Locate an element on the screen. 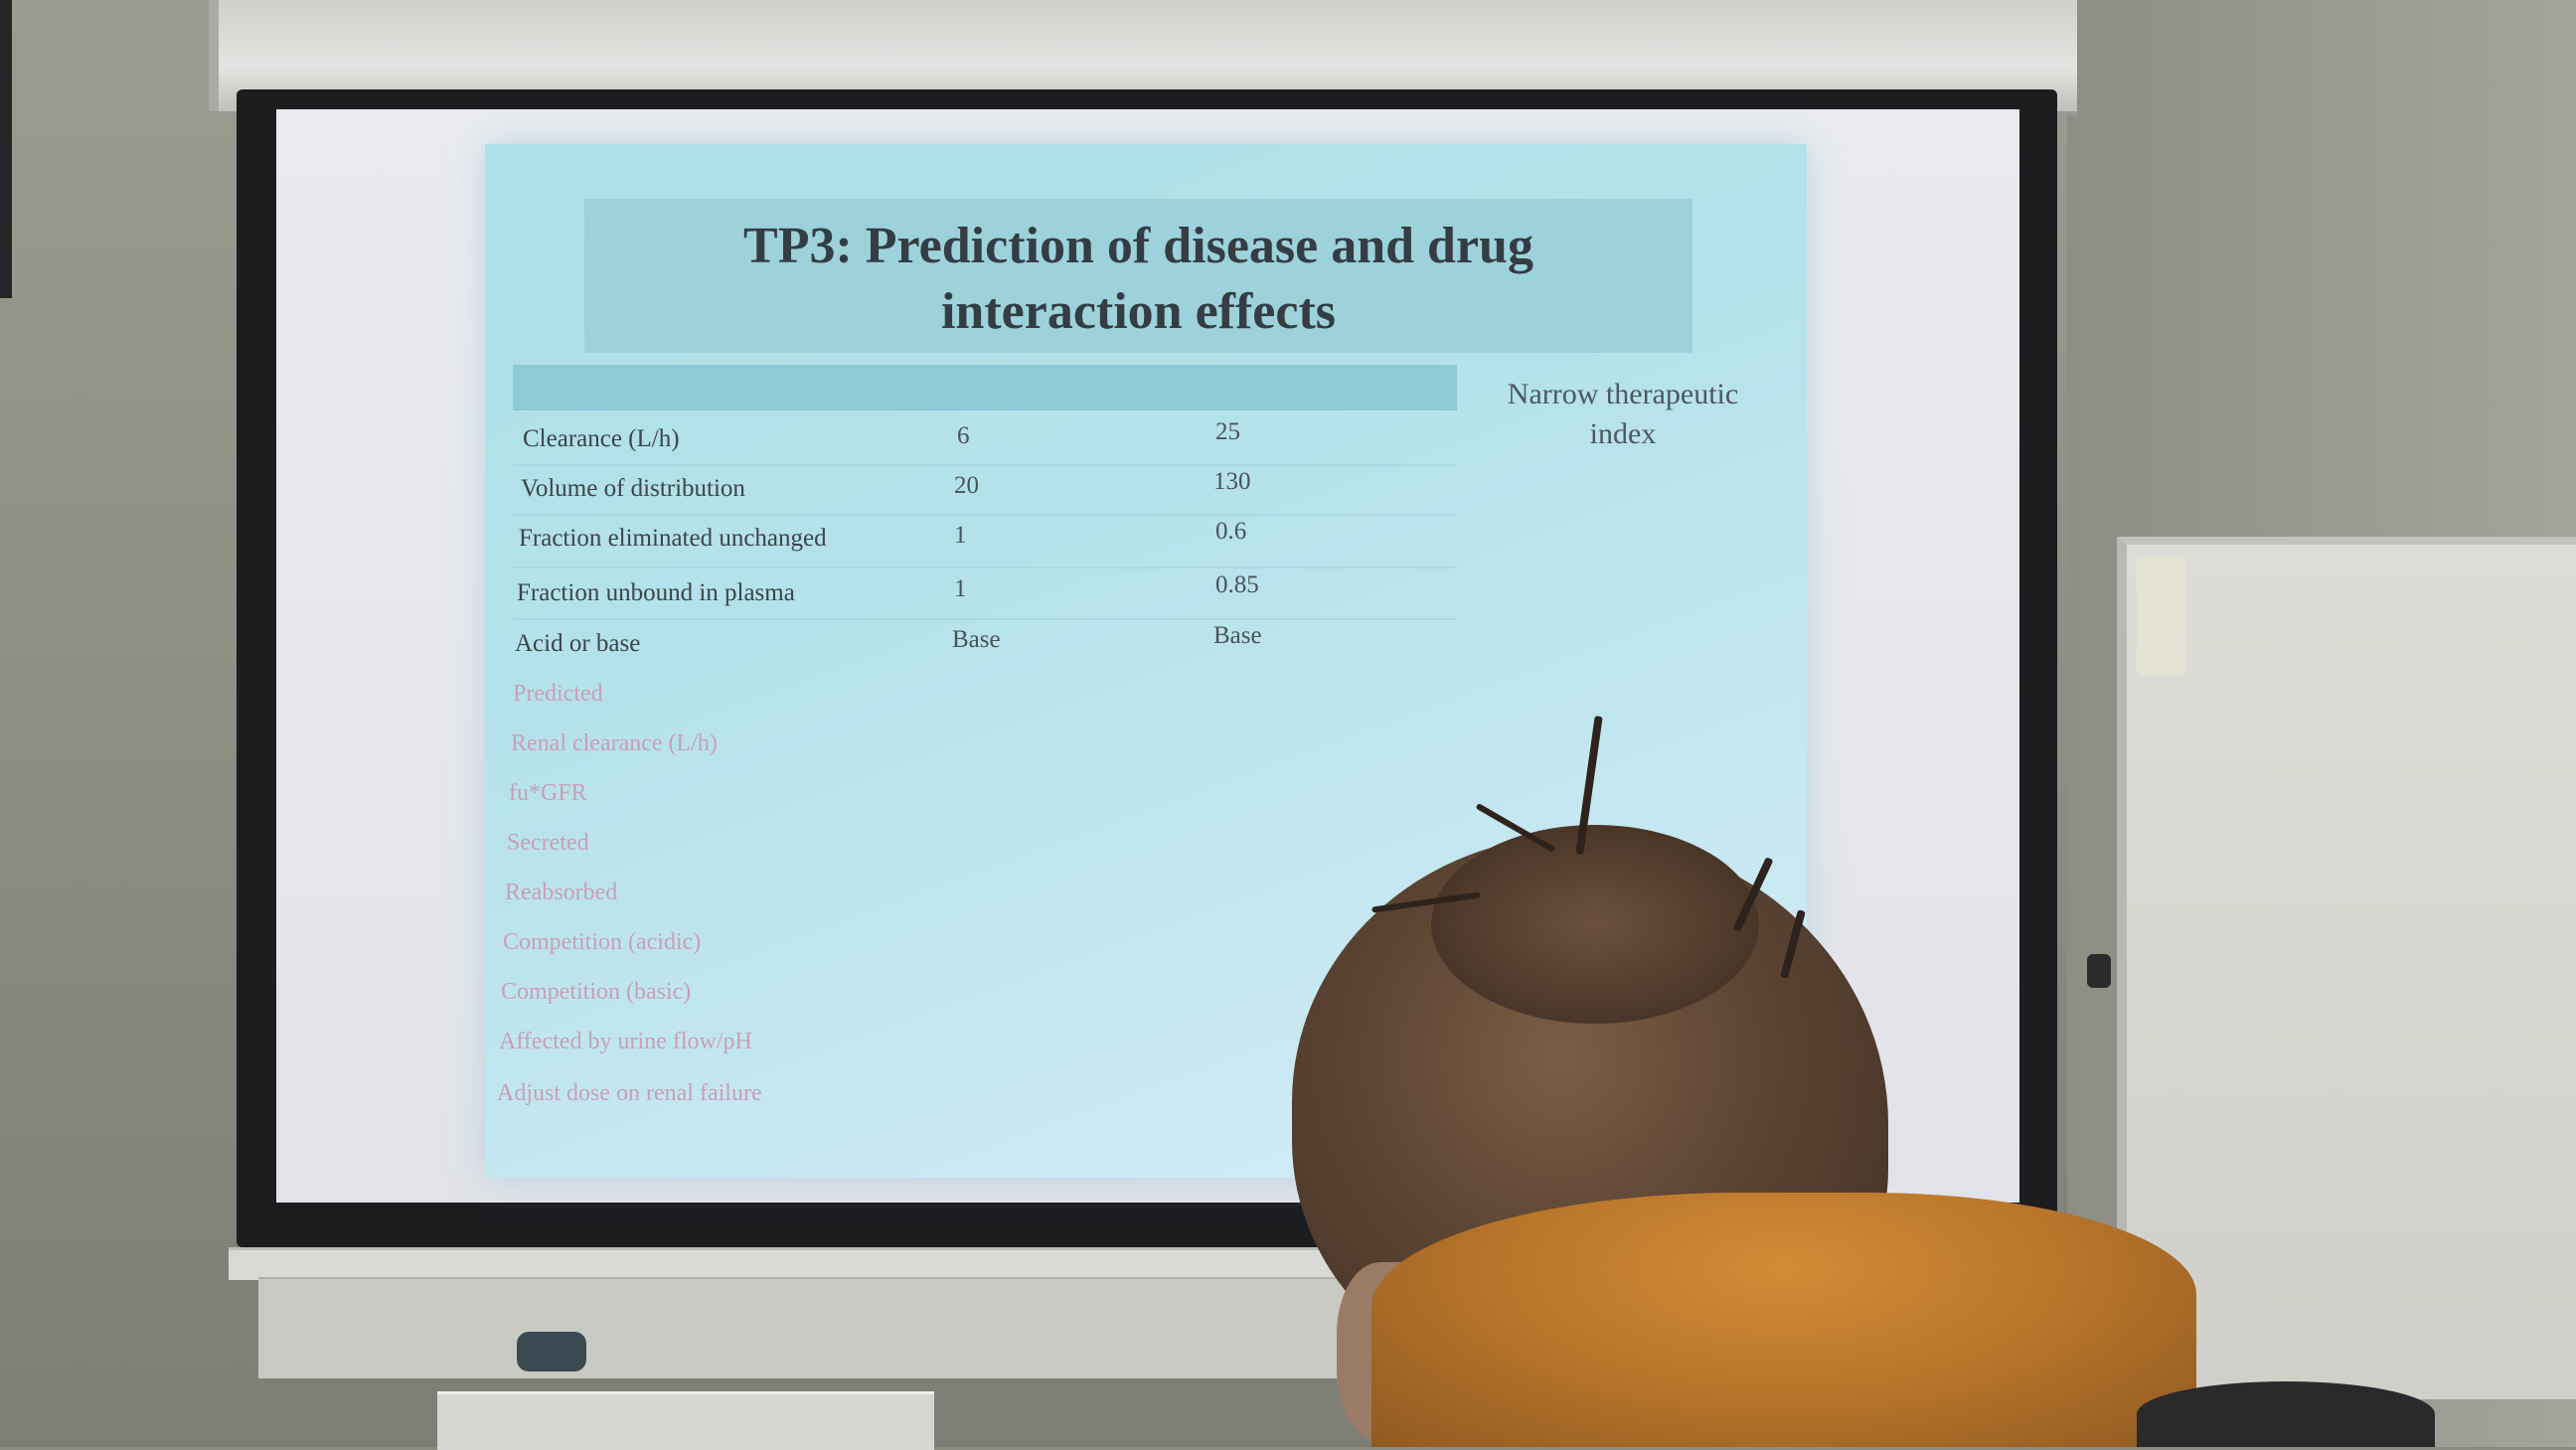  table-cell: 130 is located at coordinates (1232, 482).